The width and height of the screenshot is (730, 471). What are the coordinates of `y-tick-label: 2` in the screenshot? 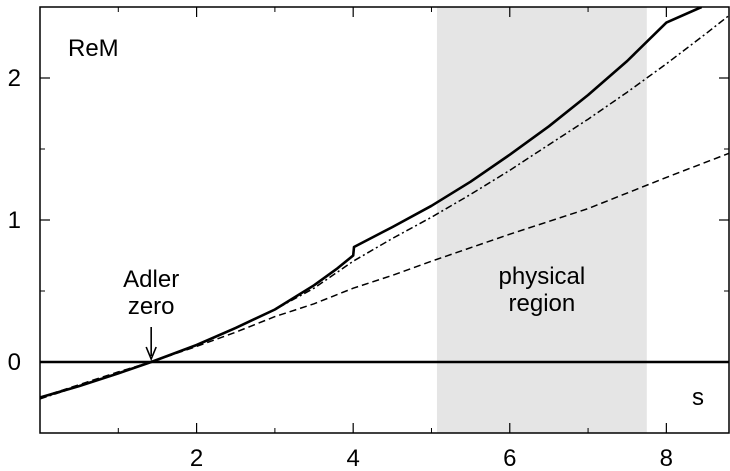 It's located at (14, 78).